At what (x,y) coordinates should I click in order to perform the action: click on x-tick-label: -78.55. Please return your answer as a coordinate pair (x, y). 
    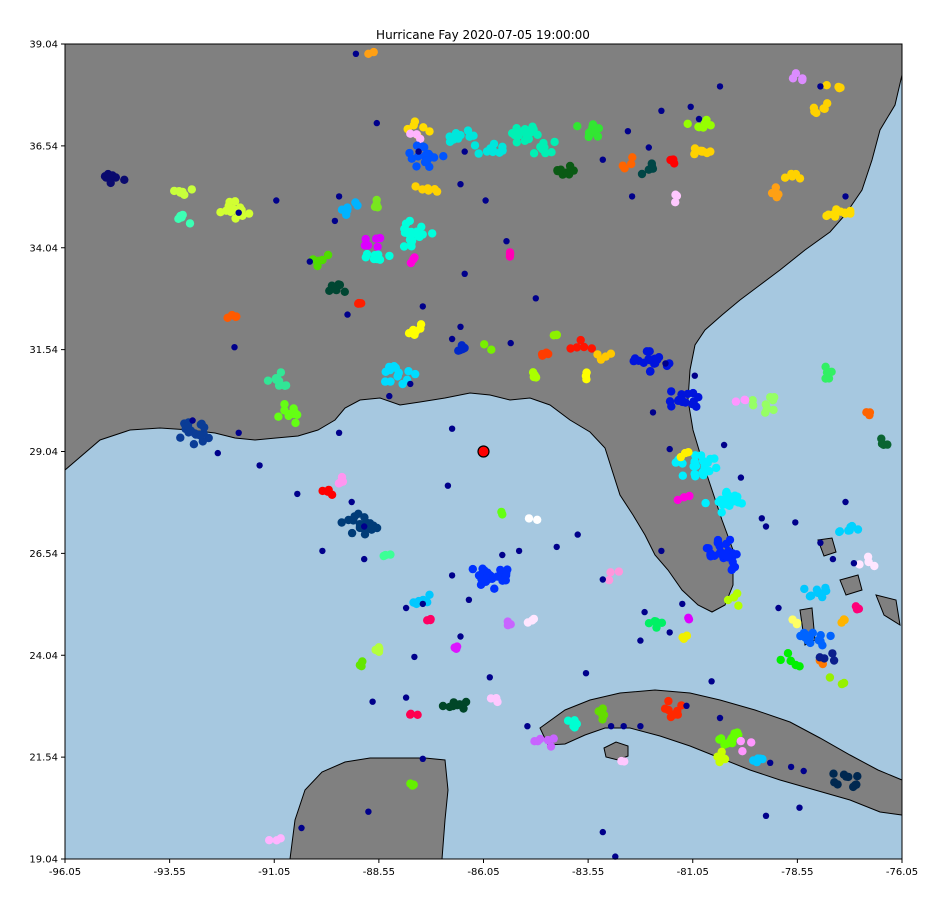
    Looking at the image, I should click on (797, 872).